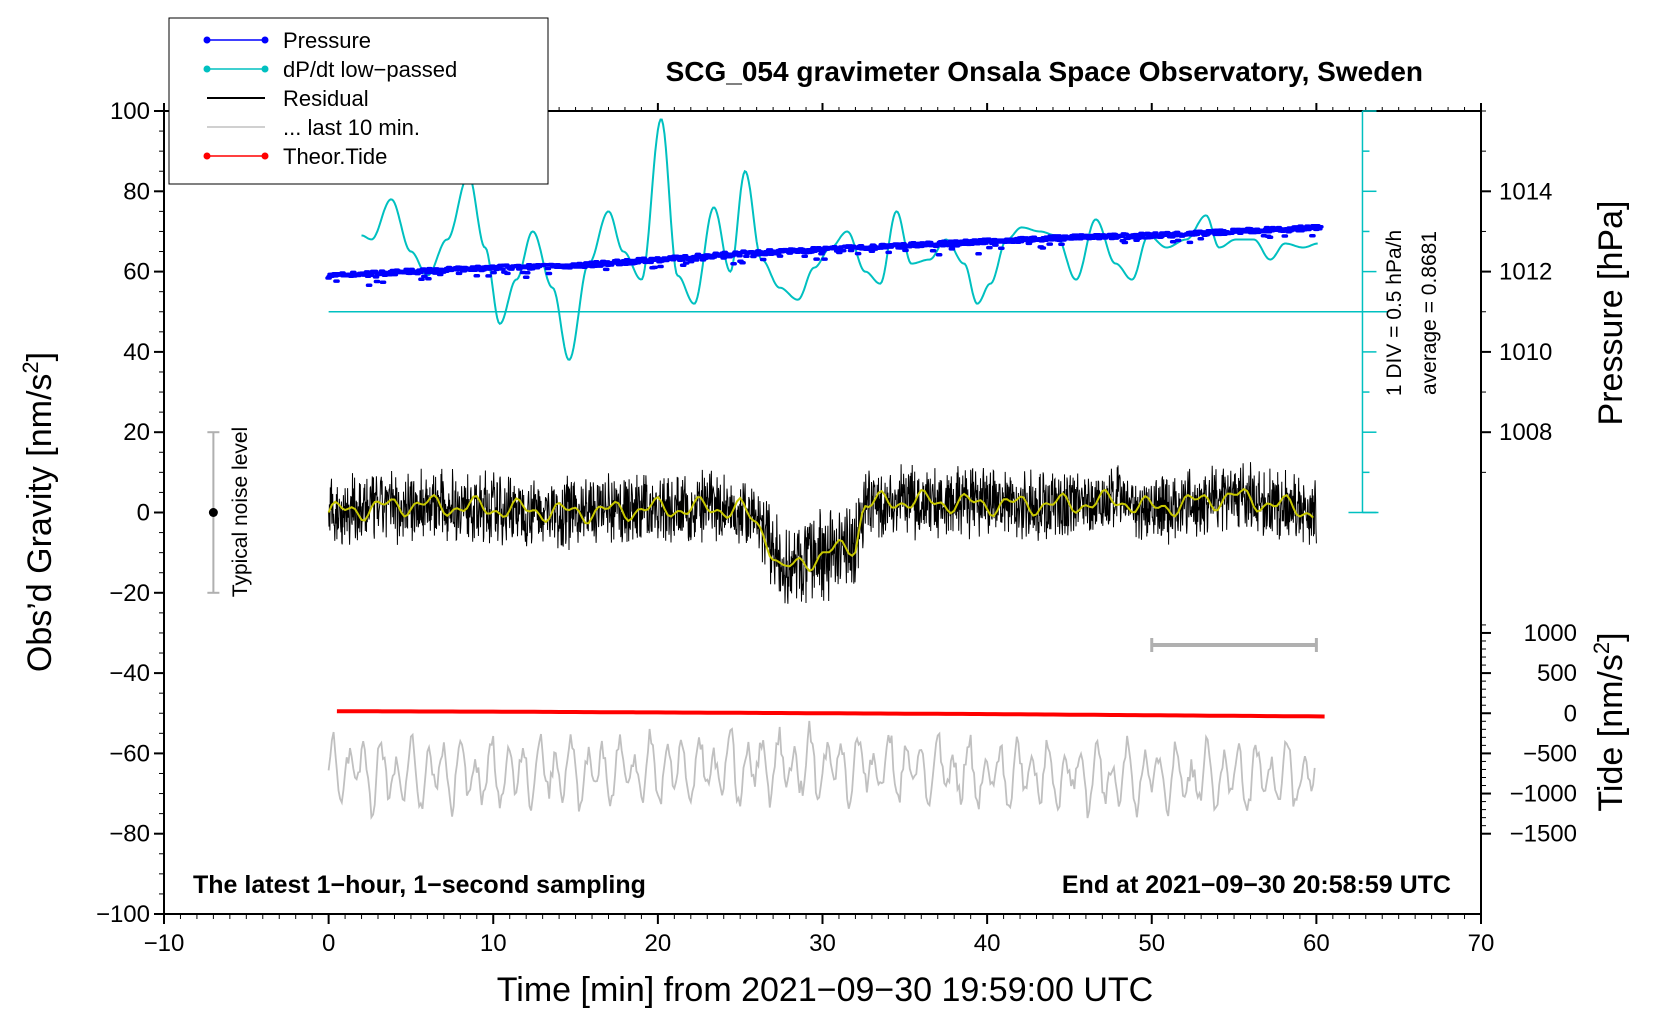 This screenshot has height=1020, width=1660. Describe the element at coordinates (1550, 753) in the screenshot. I see `tide-tick-label: −500` at that location.